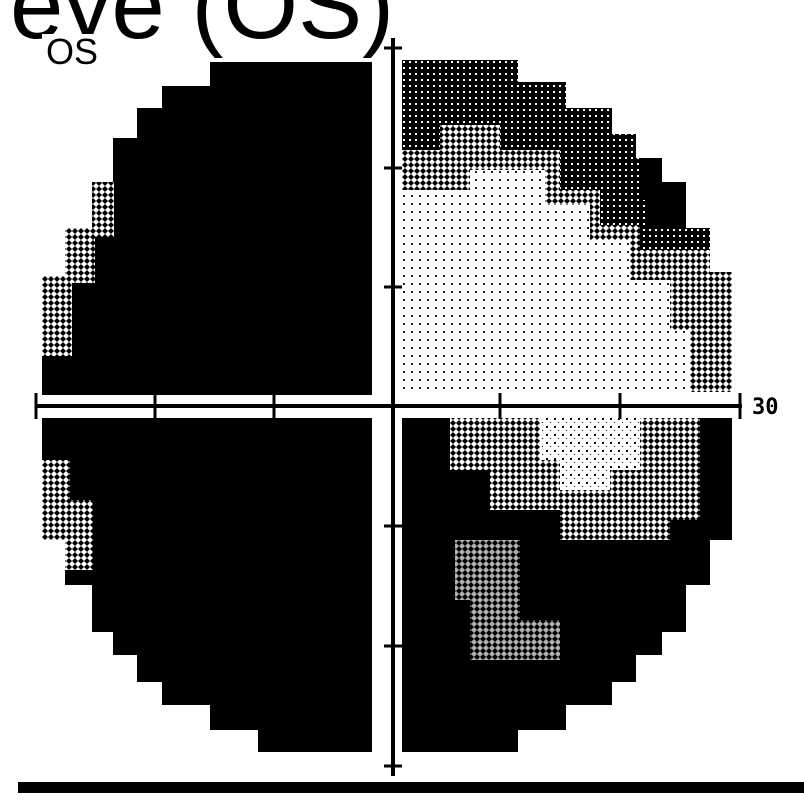 The width and height of the screenshot is (804, 802). Describe the element at coordinates (411, 787) in the screenshot. I see `bottom-rule` at that location.